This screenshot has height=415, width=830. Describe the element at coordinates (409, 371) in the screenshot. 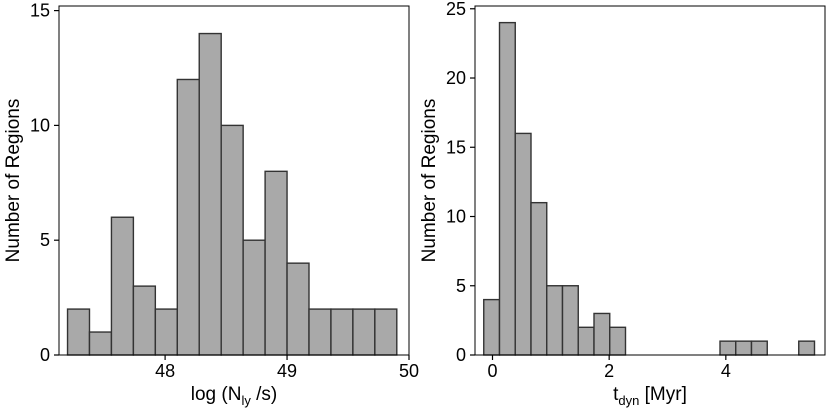

I see `x-tick-label: 50` at that location.